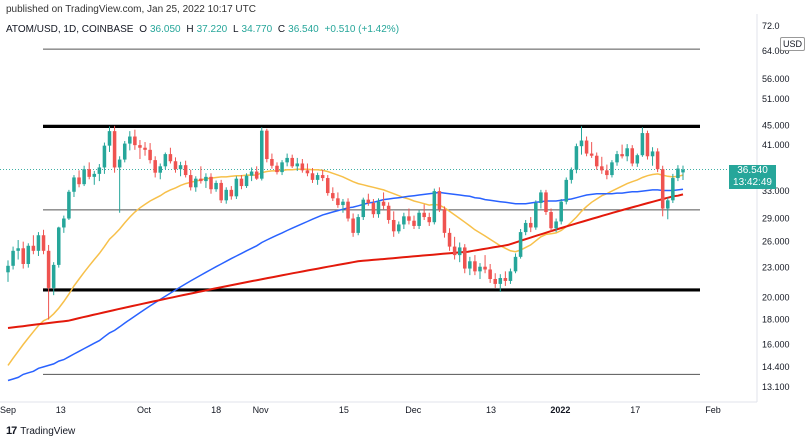 The image size is (807, 440). I want to click on currency-button: USD, so click(792, 44).